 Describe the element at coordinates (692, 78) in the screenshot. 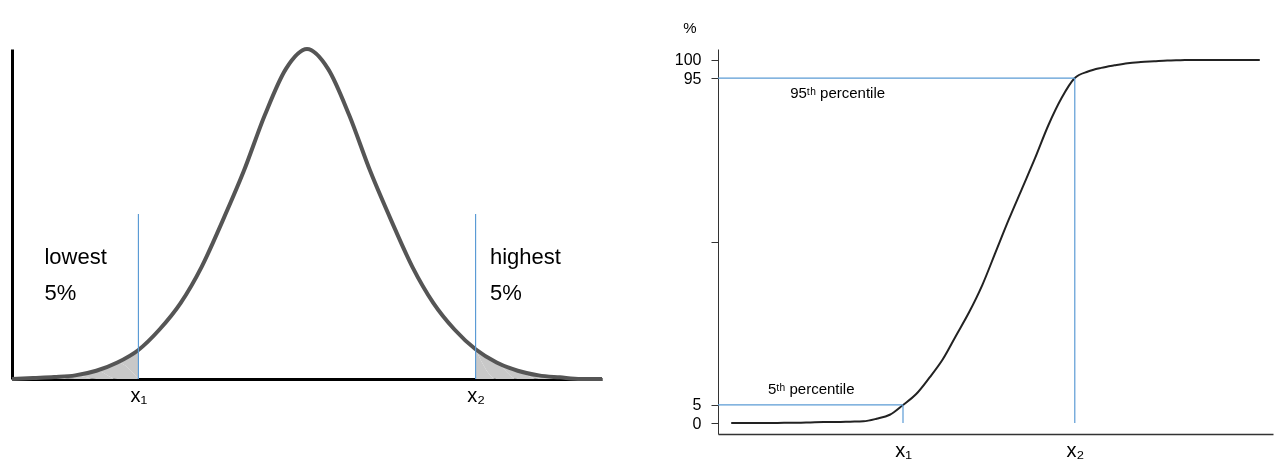

I see `y-tick-label: 95` at that location.